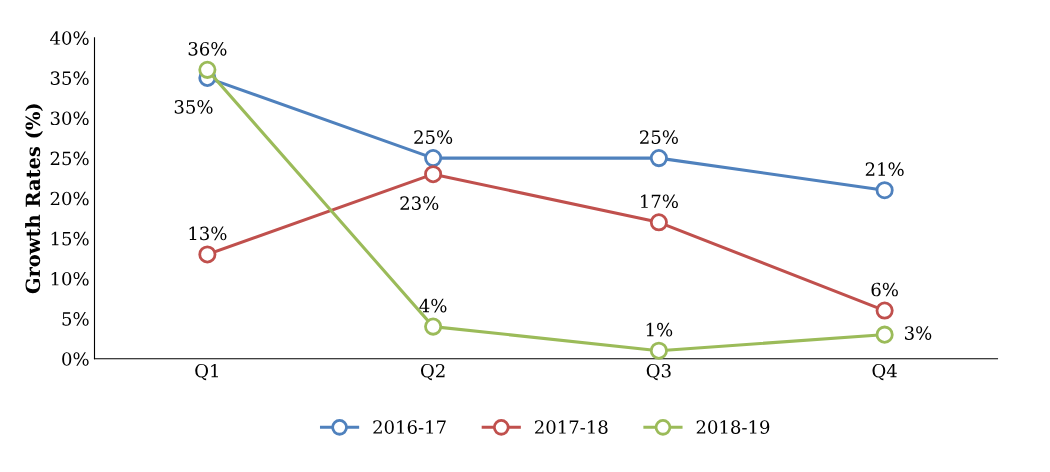 This screenshot has height=472, width=1050. Describe the element at coordinates (884, 289) in the screenshot. I see `data-label: 6%` at that location.